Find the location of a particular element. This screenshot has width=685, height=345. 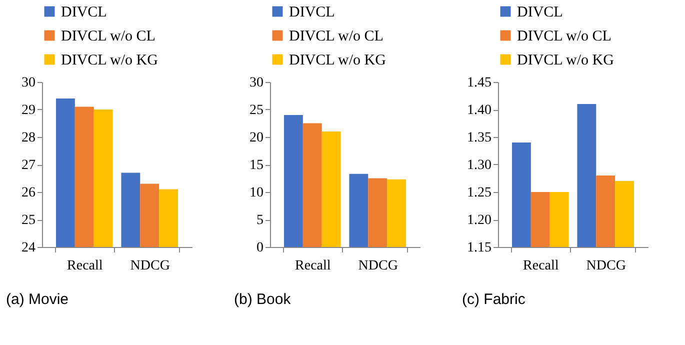

text: (c) Fabric is located at coordinates (494, 299).